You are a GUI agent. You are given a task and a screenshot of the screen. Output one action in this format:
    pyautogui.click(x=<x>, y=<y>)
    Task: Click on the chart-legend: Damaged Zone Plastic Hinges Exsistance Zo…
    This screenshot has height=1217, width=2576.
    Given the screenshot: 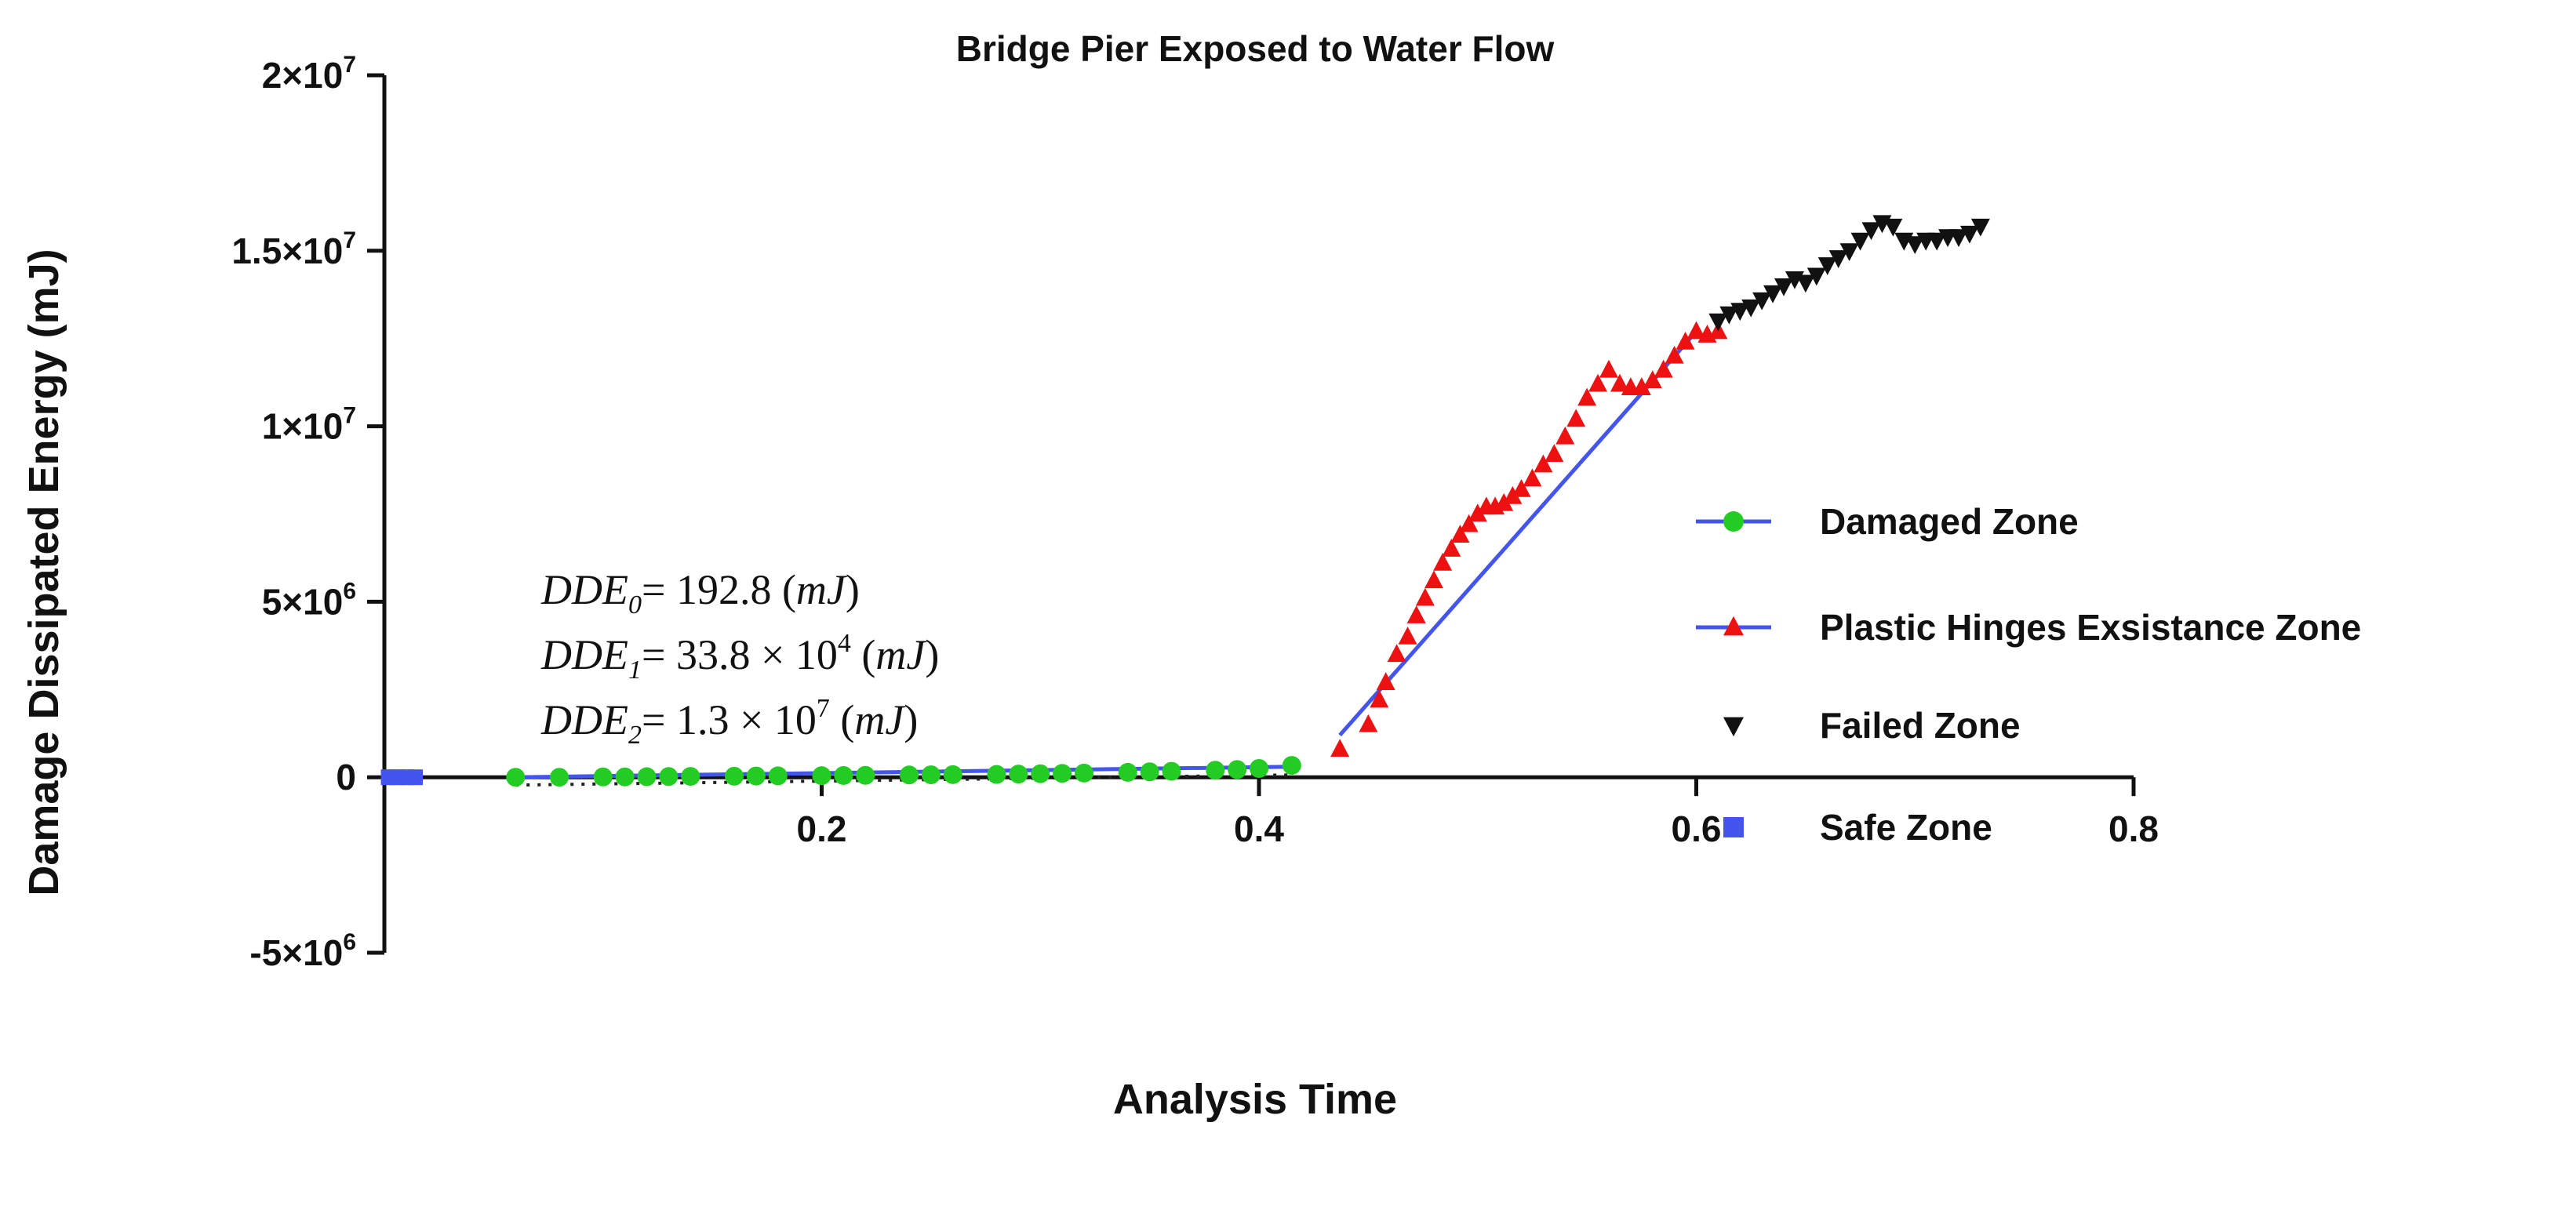 What is the action you would take?
    pyautogui.click(x=2028, y=674)
    